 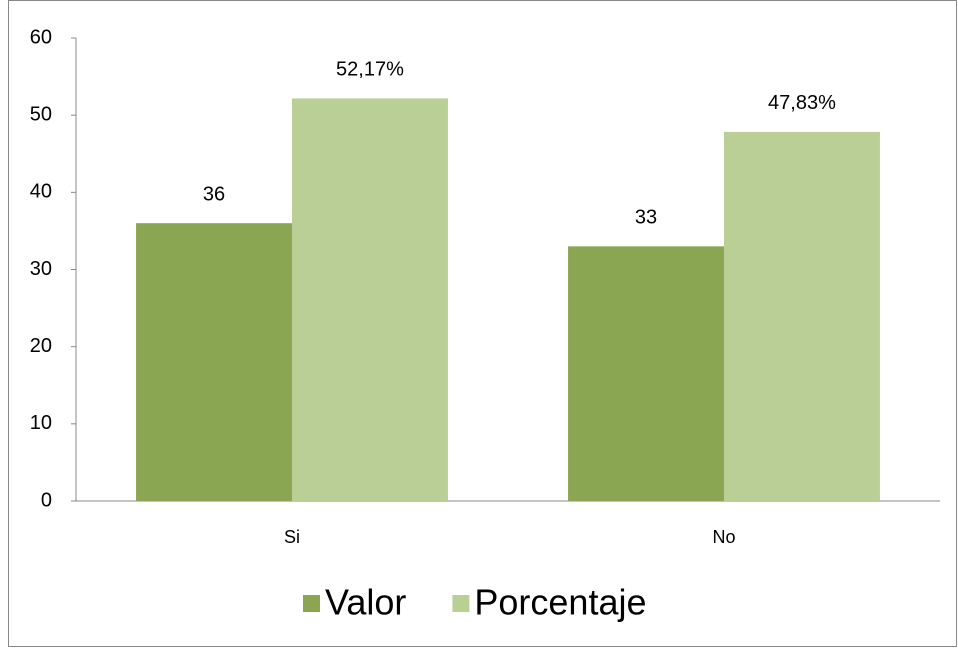 I want to click on data-label: 47,83%, so click(x=802, y=103).